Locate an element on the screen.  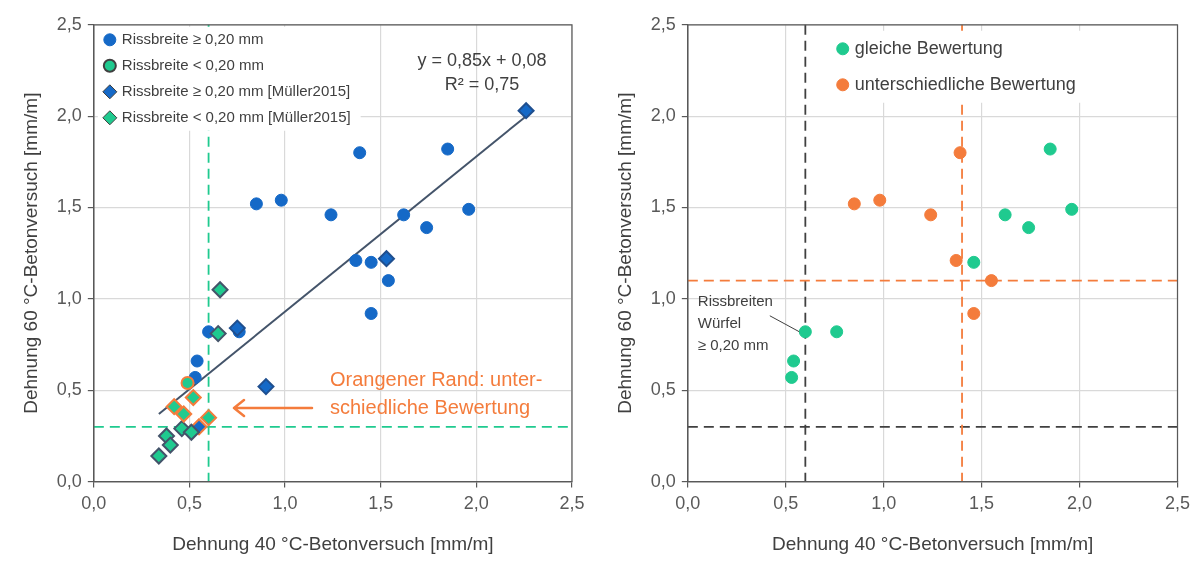
legend-label: Rissbreite ≥ 0,20 mm is located at coordinates (192, 38).